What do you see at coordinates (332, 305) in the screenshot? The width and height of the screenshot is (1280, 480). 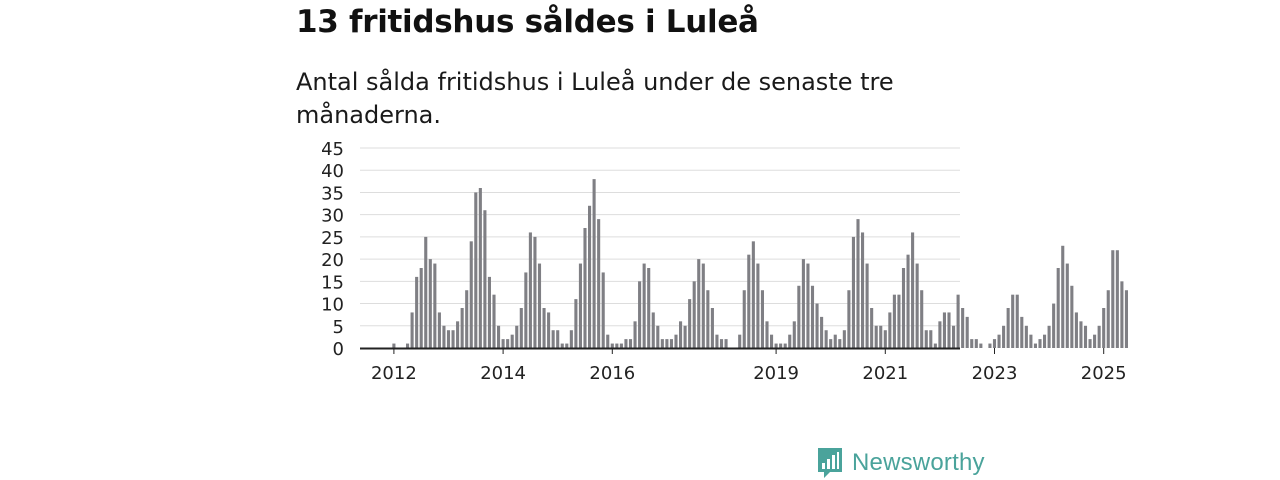 I see `y-tick-label: 10` at bounding box center [332, 305].